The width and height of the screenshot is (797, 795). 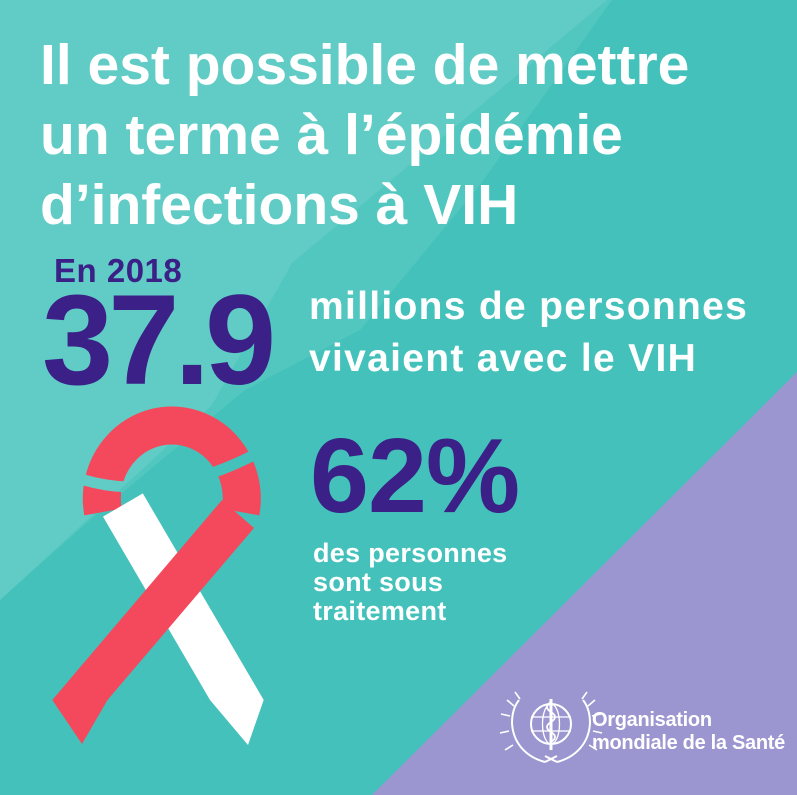 I want to click on ribbon-white-band, so click(x=183, y=619).